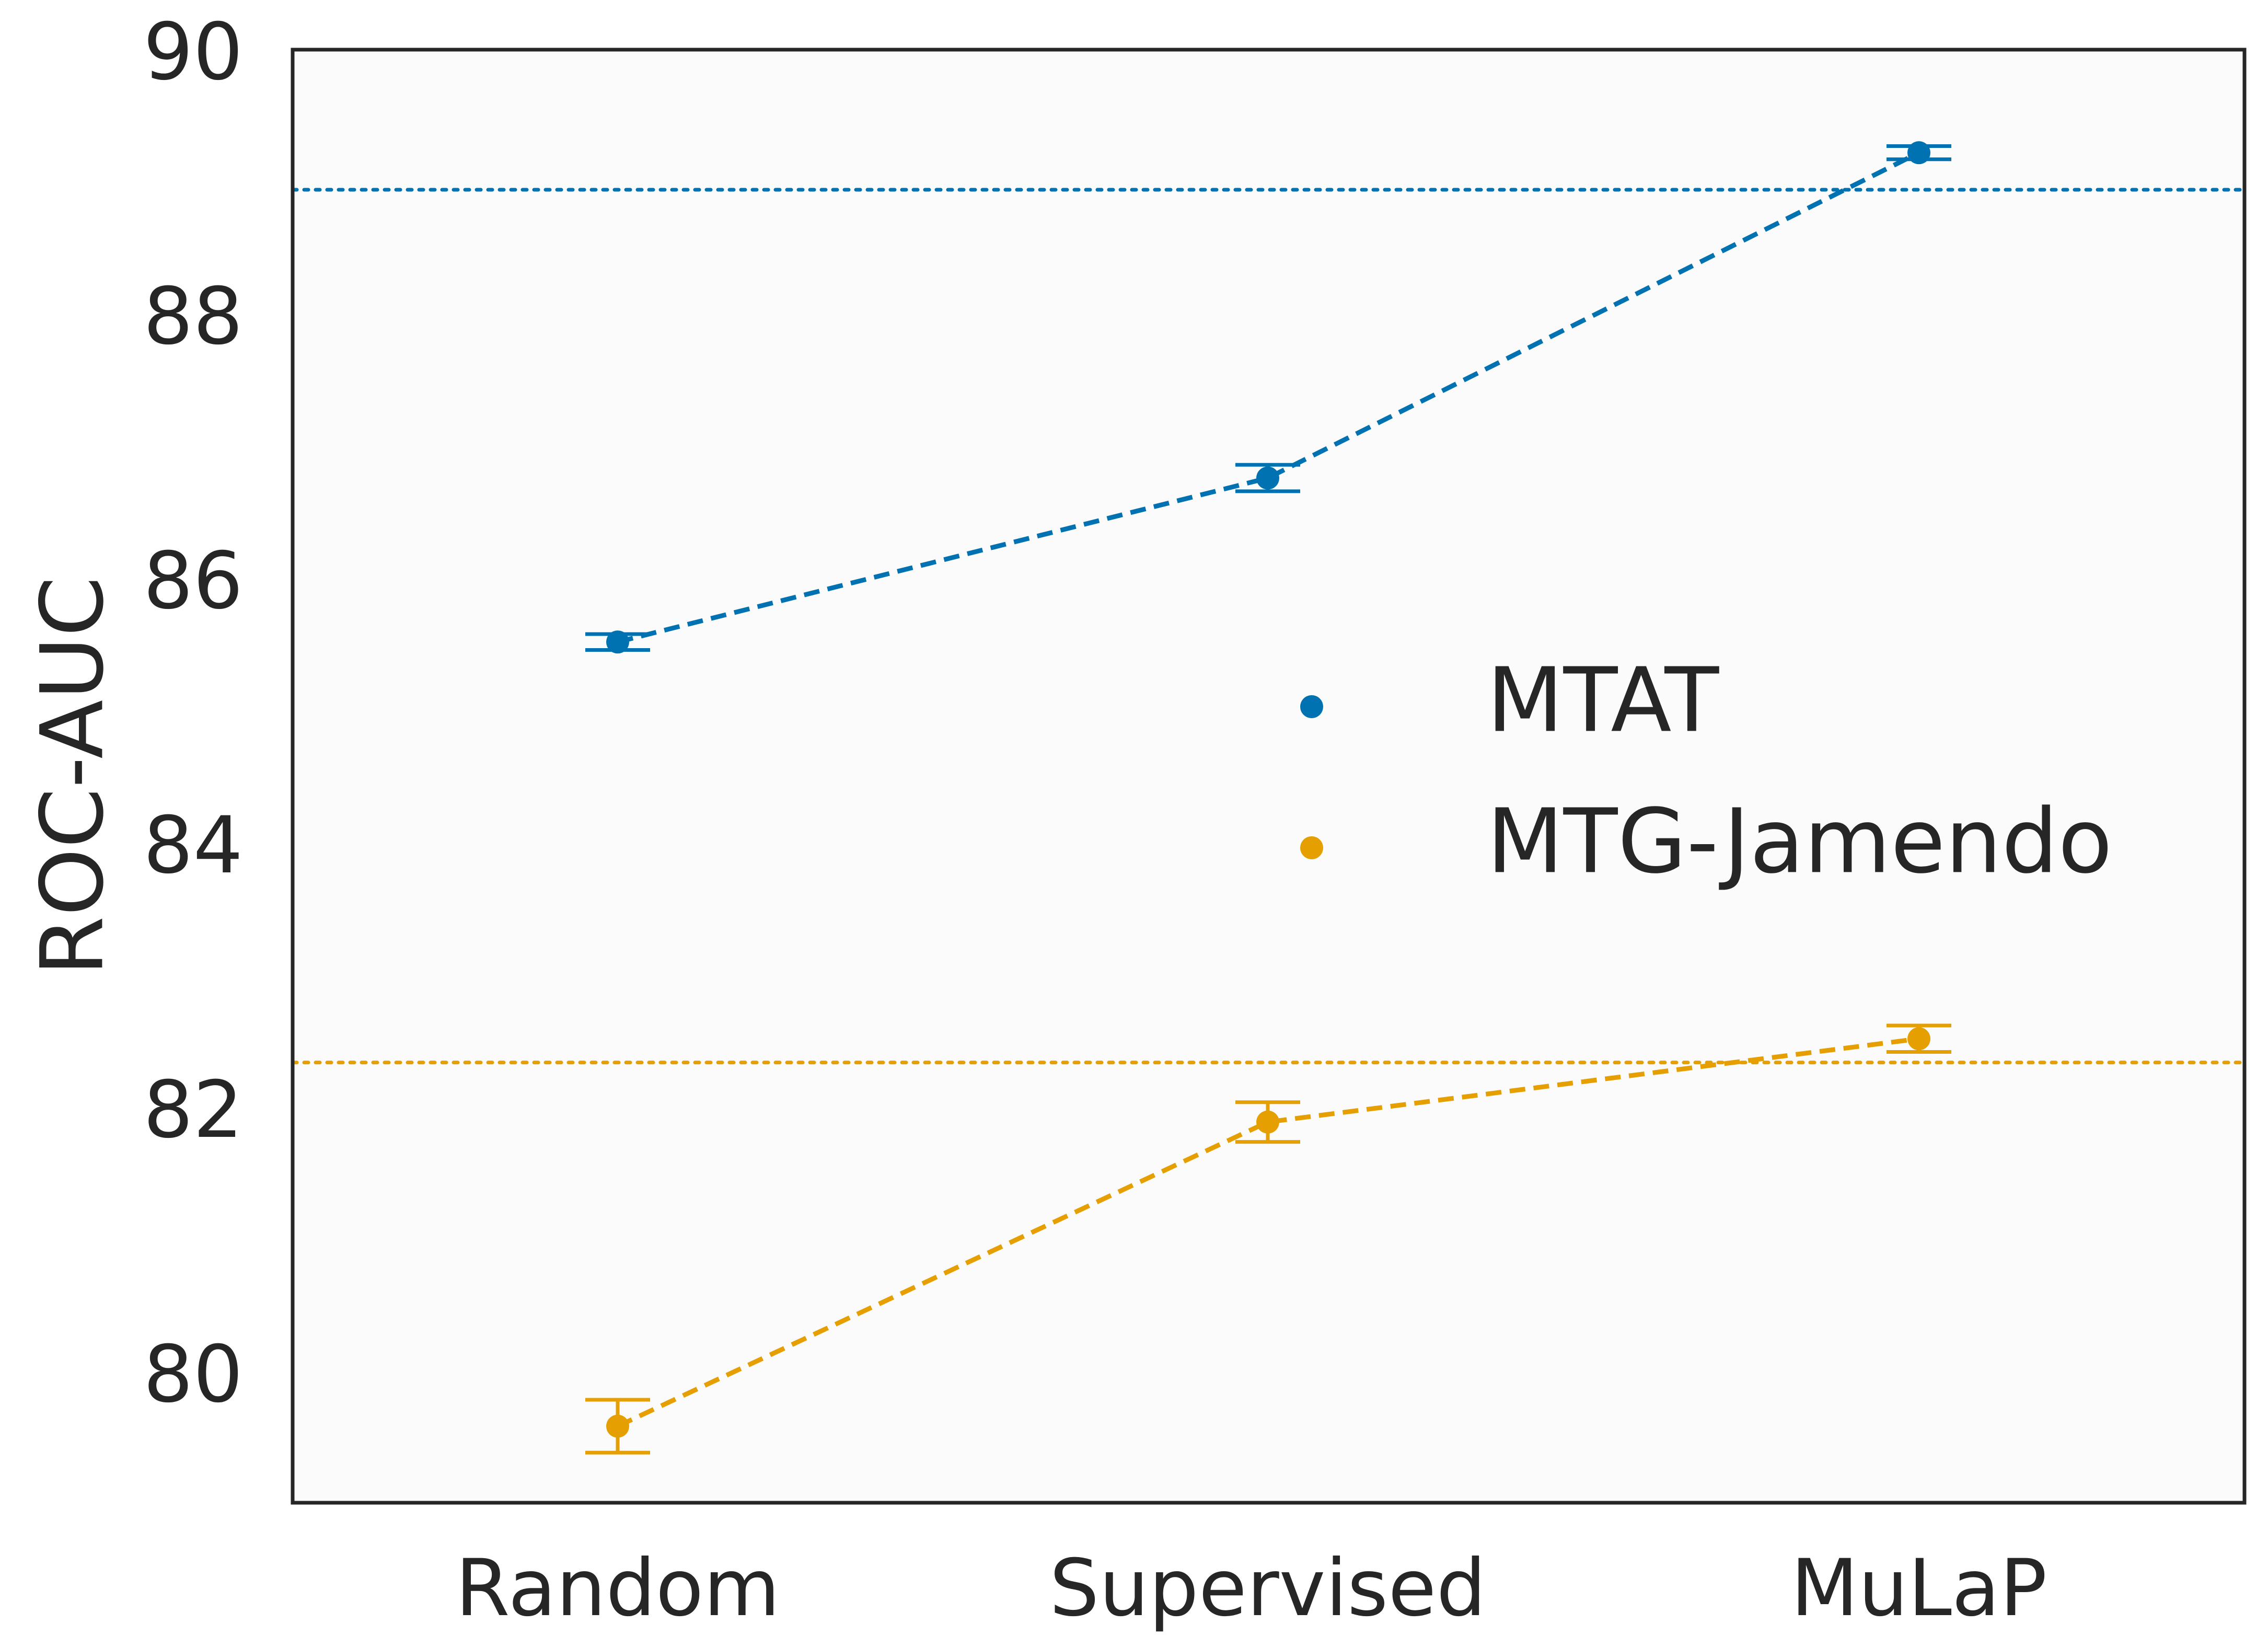 The image size is (2268, 1647). Describe the element at coordinates (193, 713) in the screenshot. I see `y-axis: 80 82 84 86 88 90` at that location.